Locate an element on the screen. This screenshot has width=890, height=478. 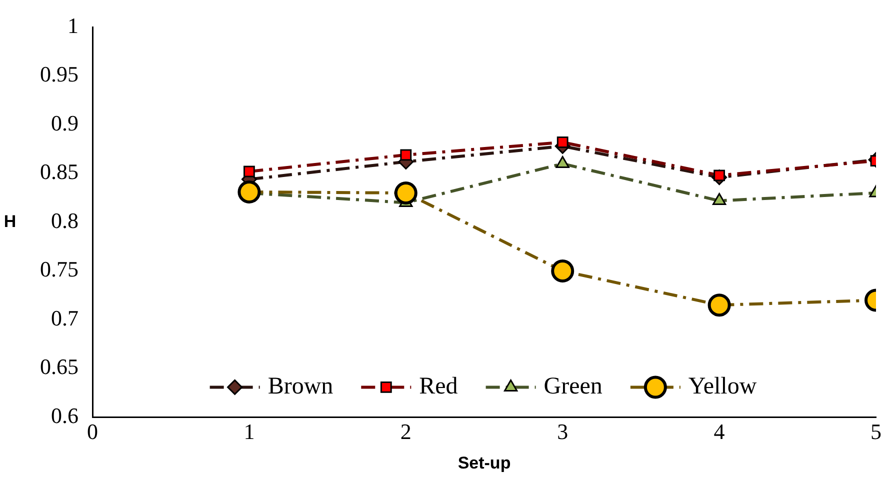
y-tick-label: 0.95 is located at coordinates (59, 74).